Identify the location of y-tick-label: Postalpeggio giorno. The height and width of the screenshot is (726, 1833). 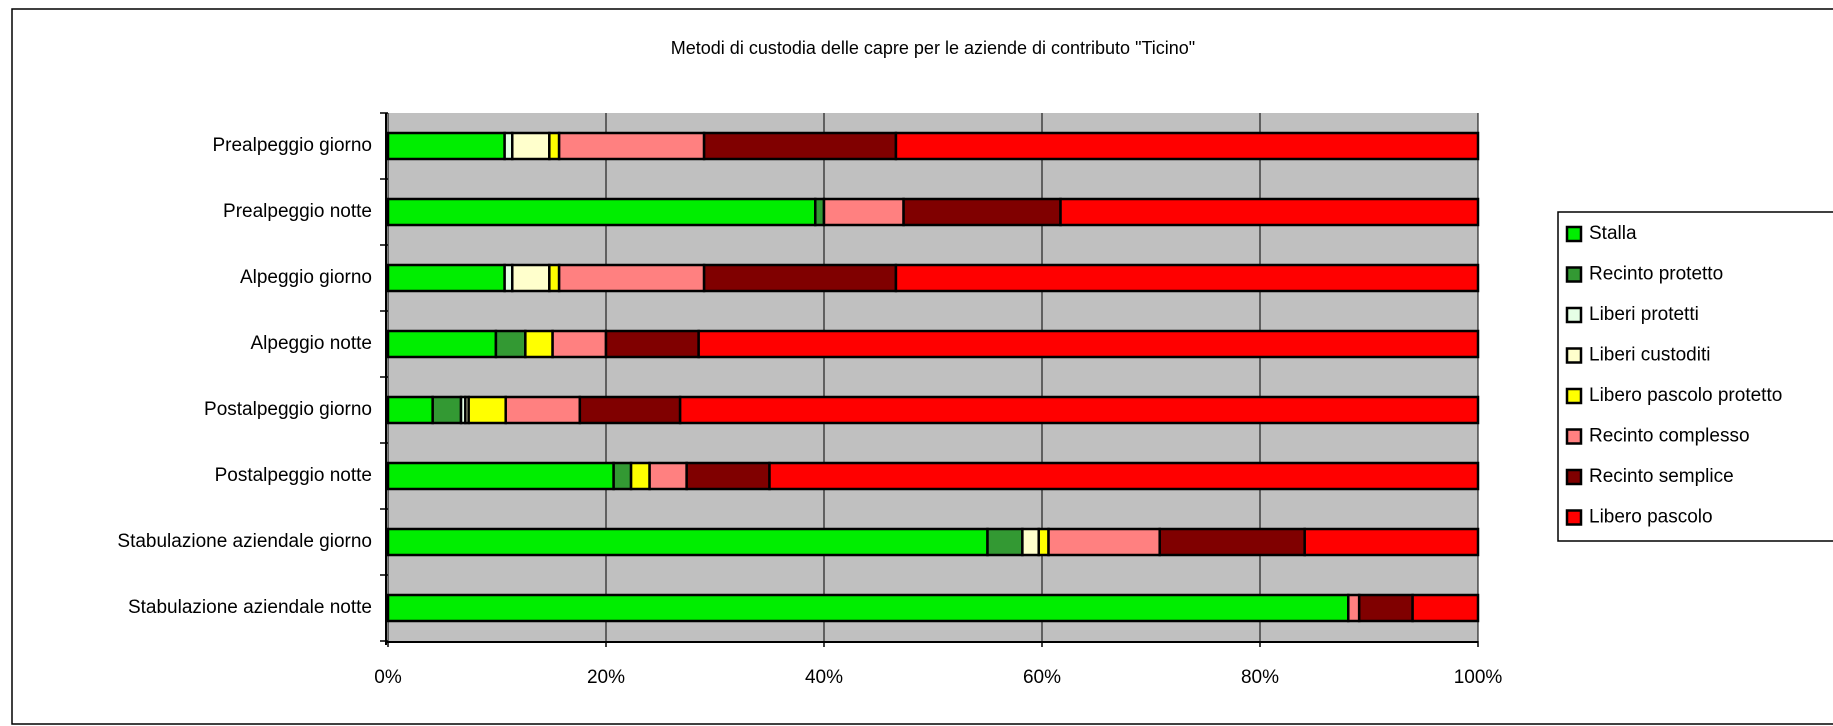
(288, 409).